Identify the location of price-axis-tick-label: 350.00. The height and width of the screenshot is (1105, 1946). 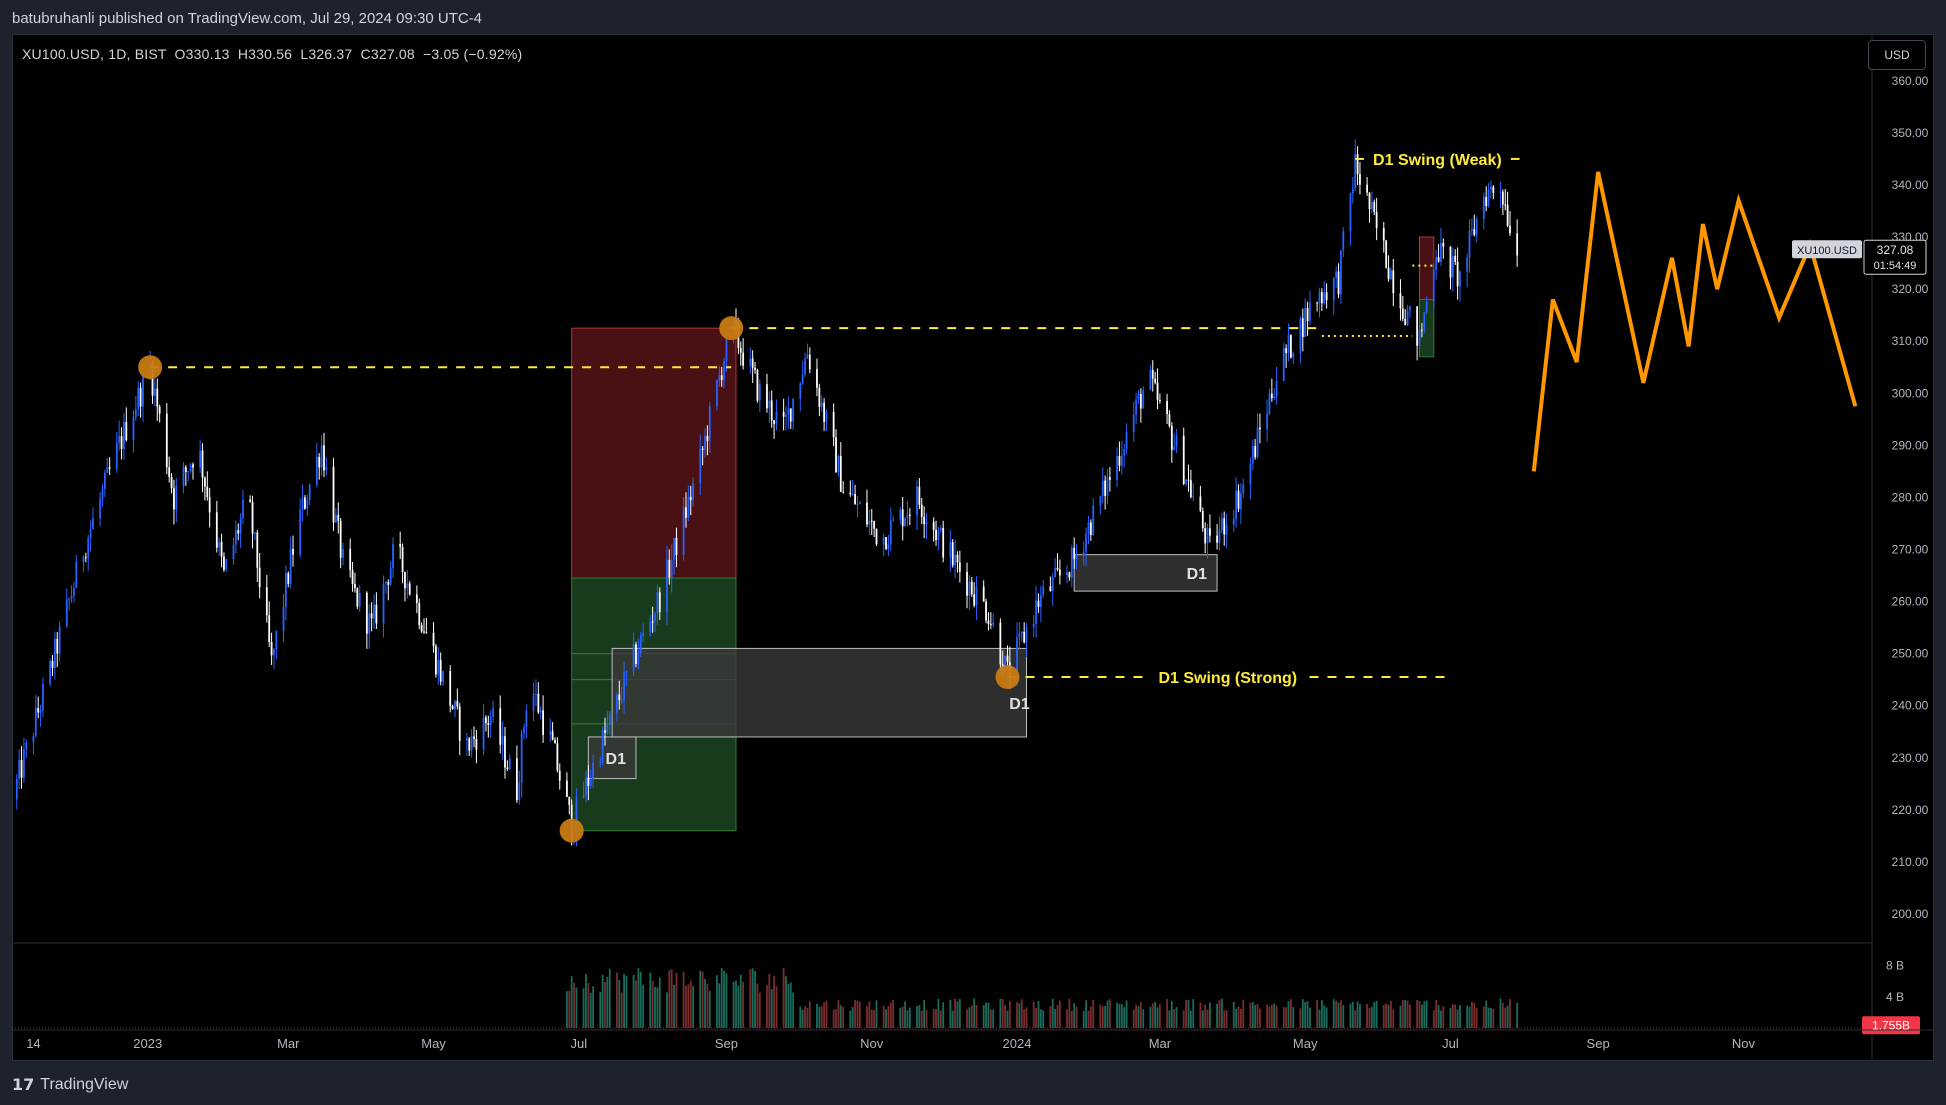
(1910, 133).